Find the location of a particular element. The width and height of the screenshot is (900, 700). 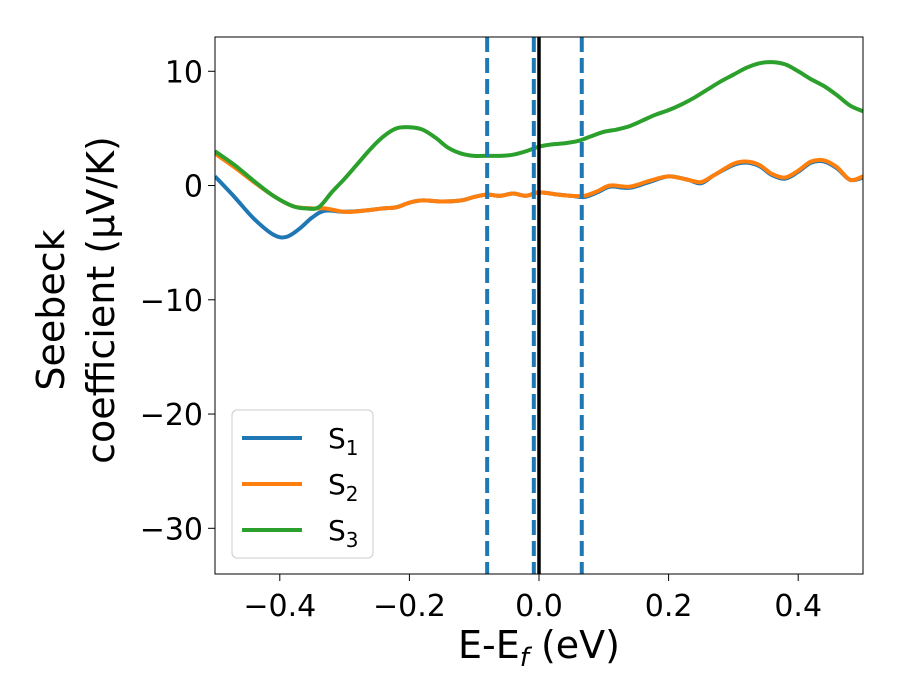

y-tick-label: 0 is located at coordinates (193, 187).